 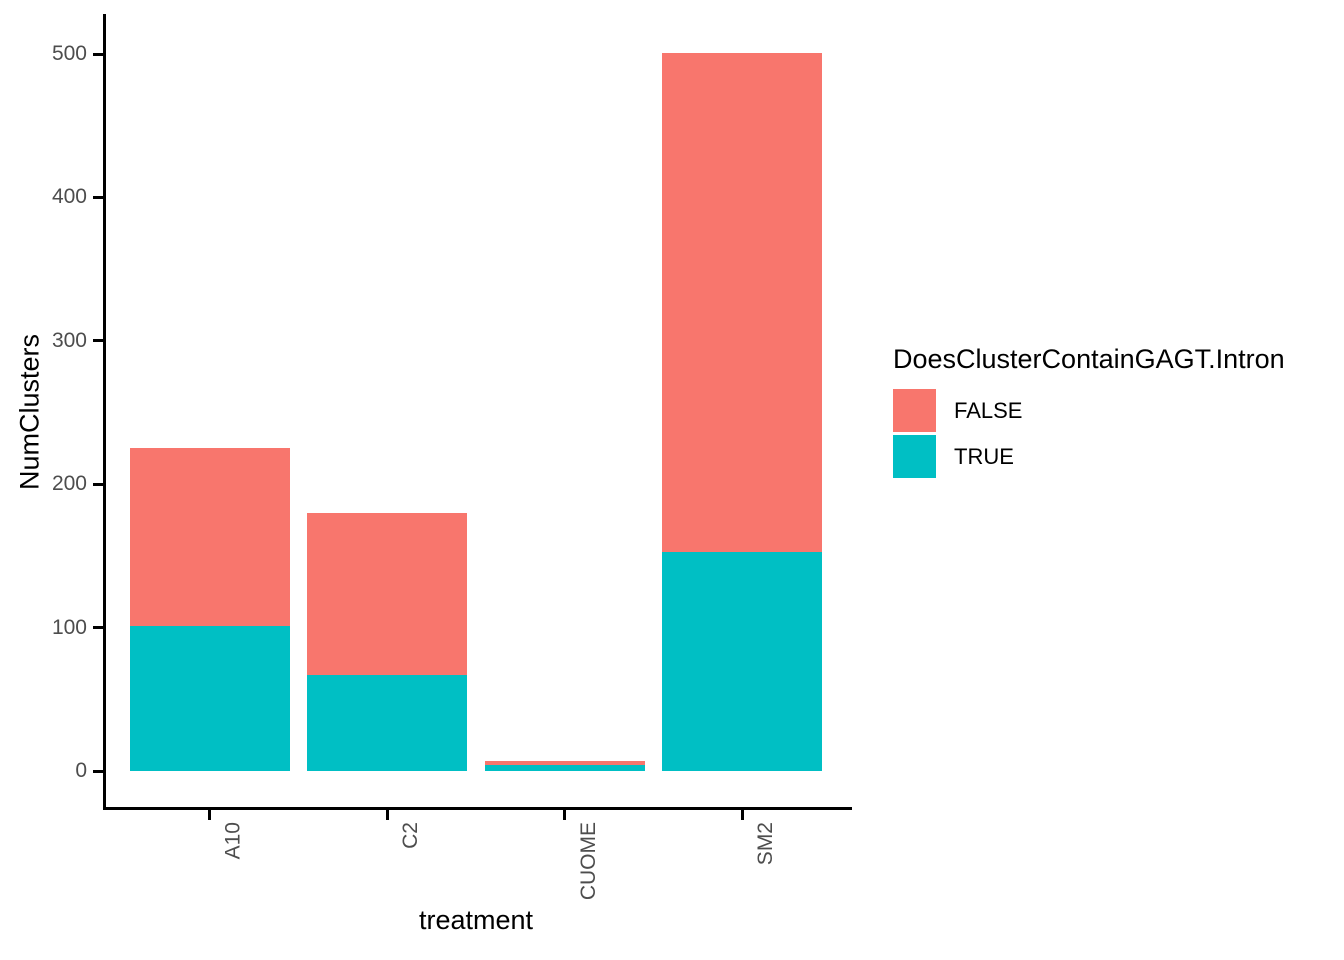 What do you see at coordinates (29, 412) in the screenshot?
I see `y-axis-title: NumClusters` at bounding box center [29, 412].